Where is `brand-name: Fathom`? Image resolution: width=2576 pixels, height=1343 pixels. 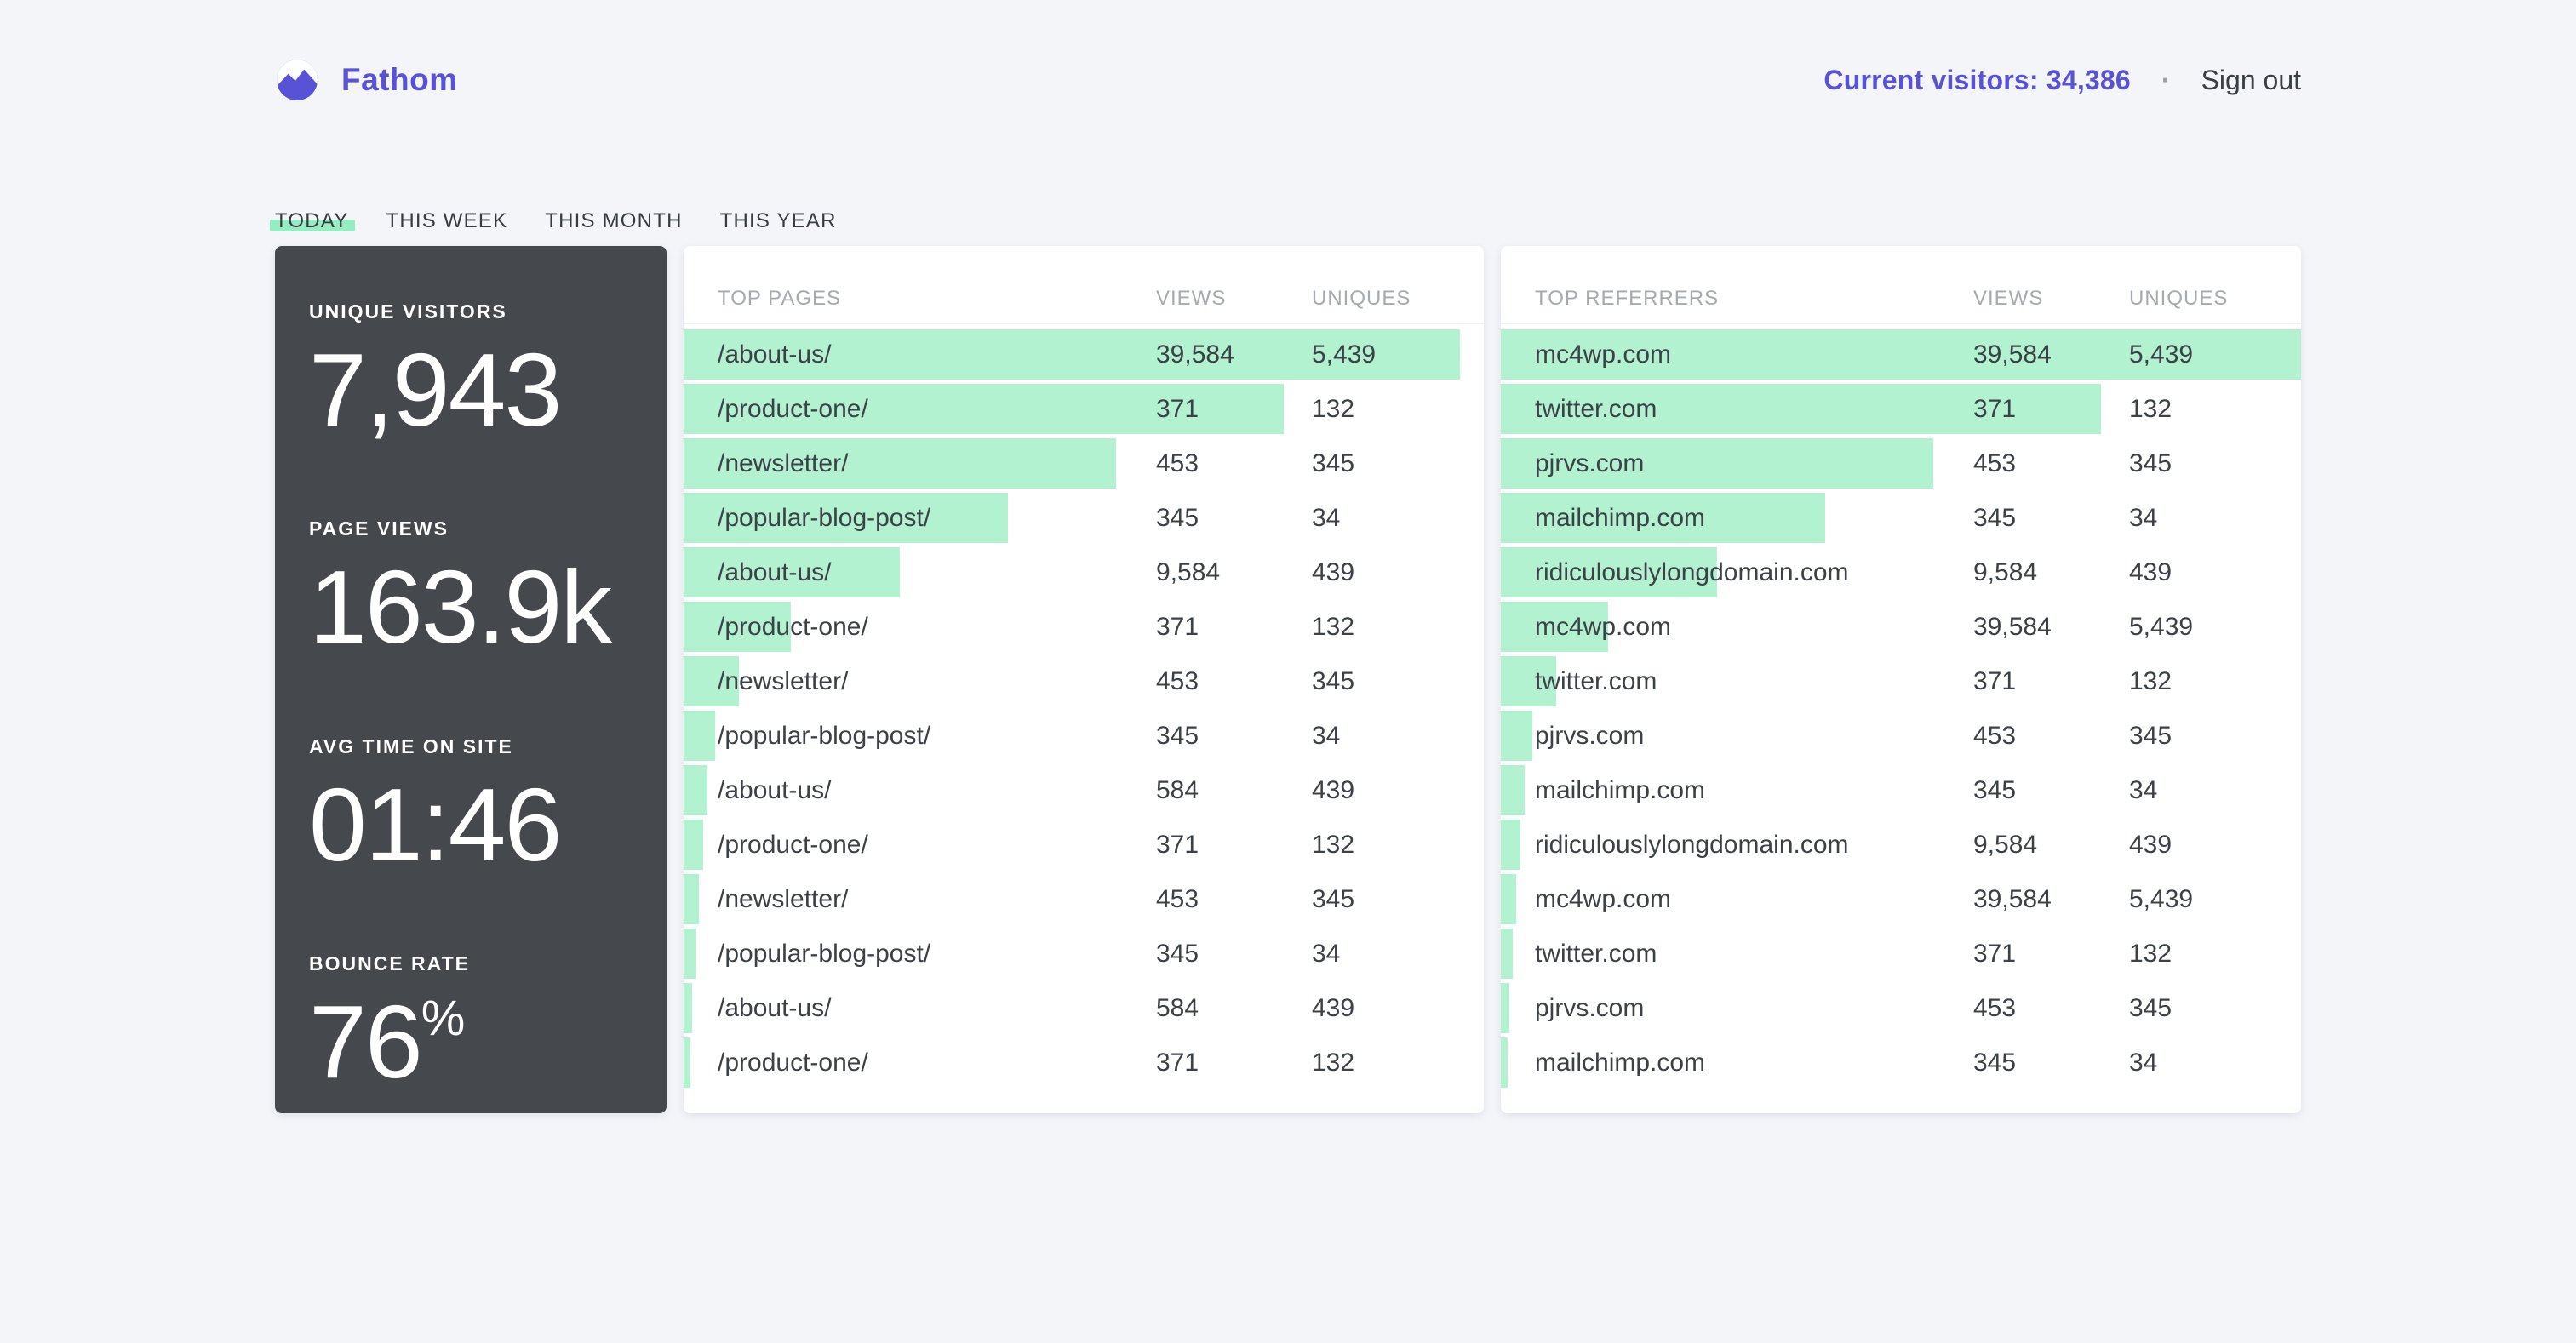
brand-name: Fathom is located at coordinates (399, 79).